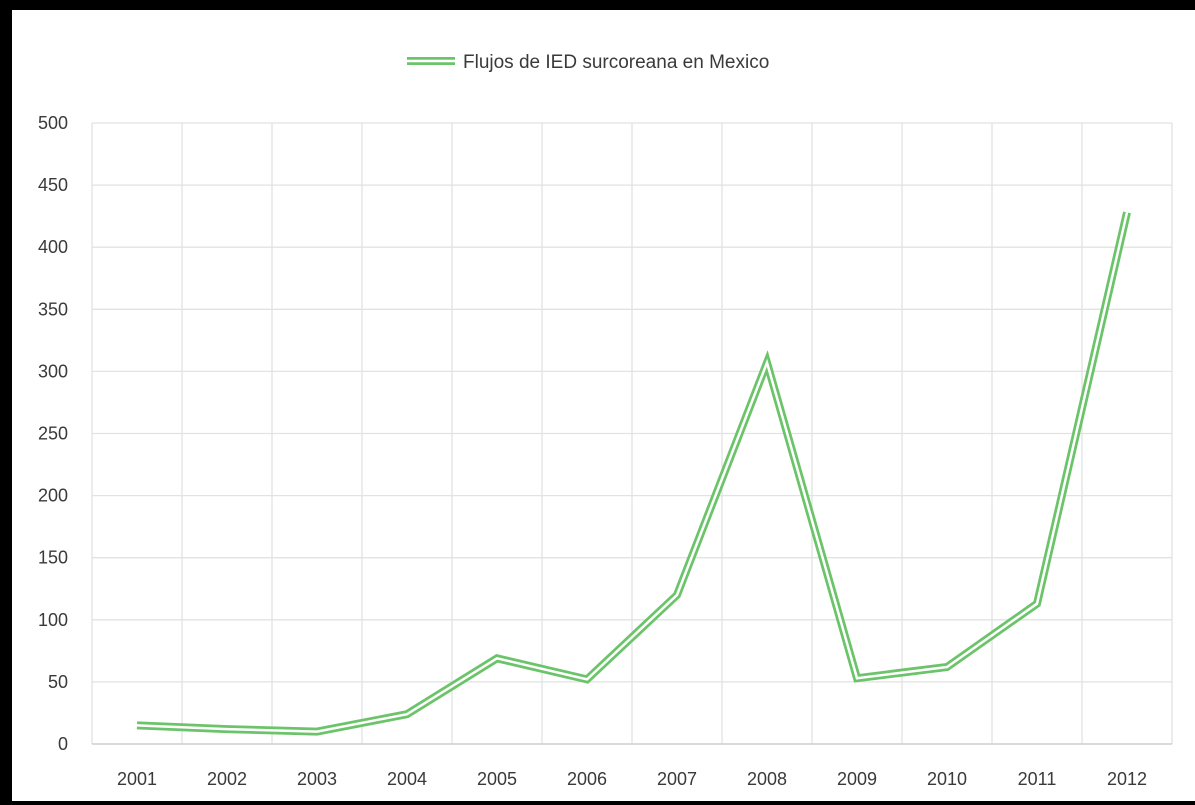 This screenshot has width=1195, height=805. I want to click on y-tick-label: 0, so click(63, 744).